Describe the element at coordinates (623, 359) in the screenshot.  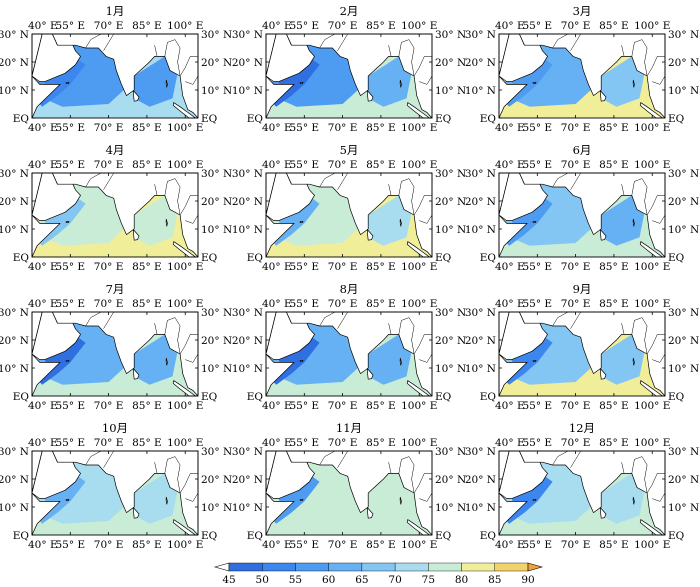
I see `bay-of-bengal-field` at that location.